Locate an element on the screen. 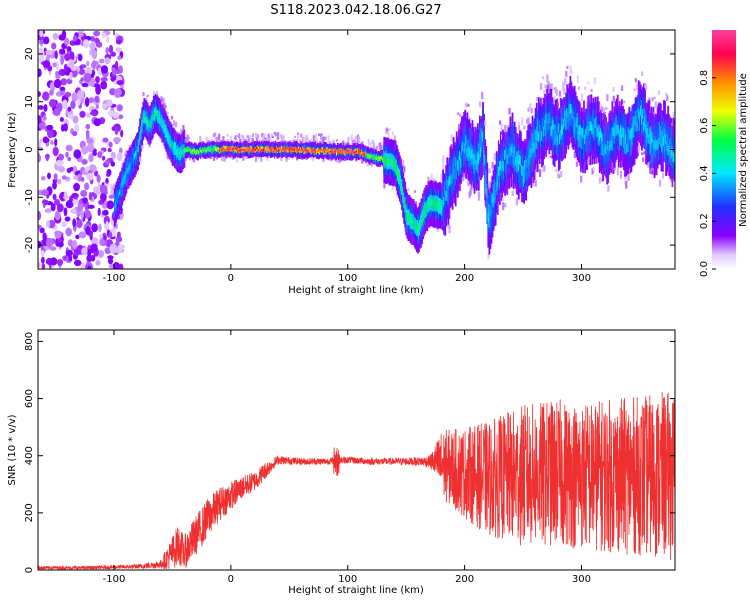 The image size is (750, 600). y-tick-label: 600 is located at coordinates (29, 398).